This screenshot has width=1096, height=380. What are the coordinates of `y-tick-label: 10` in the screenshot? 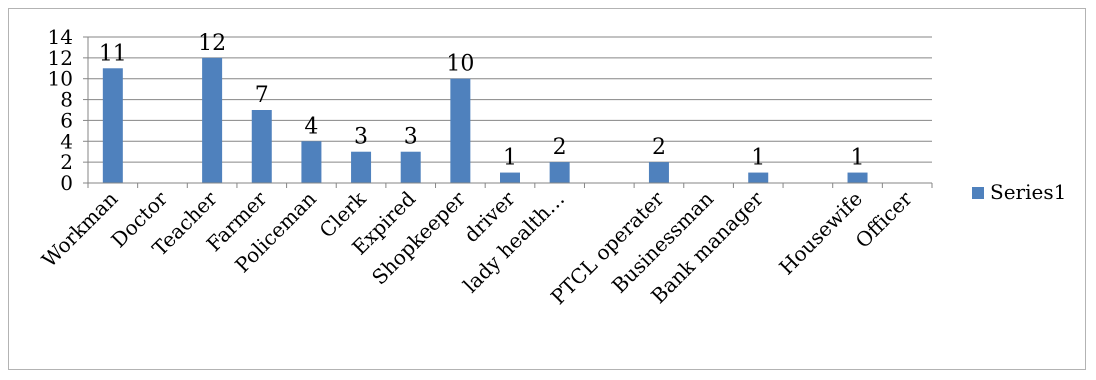 It's located at (60, 79).